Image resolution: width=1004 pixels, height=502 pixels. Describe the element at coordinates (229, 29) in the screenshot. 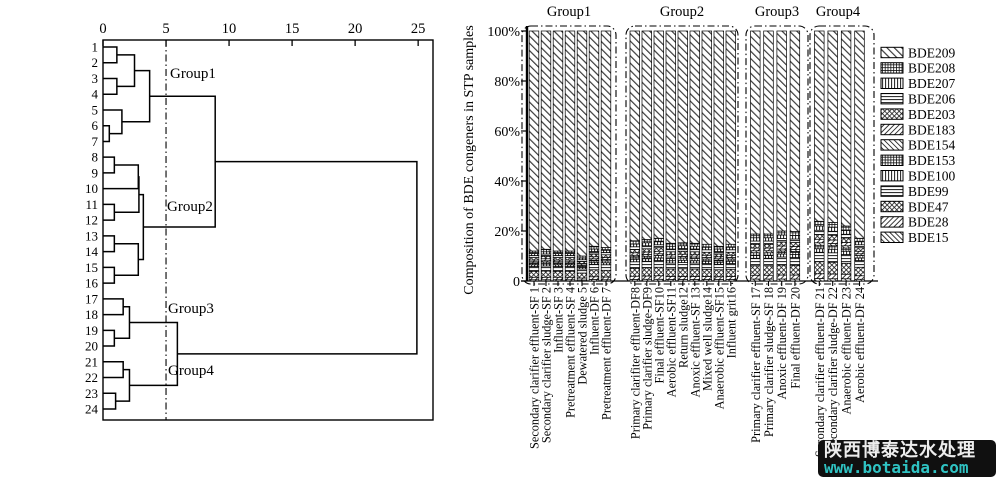

I see `axis-tick-label: 10` at that location.